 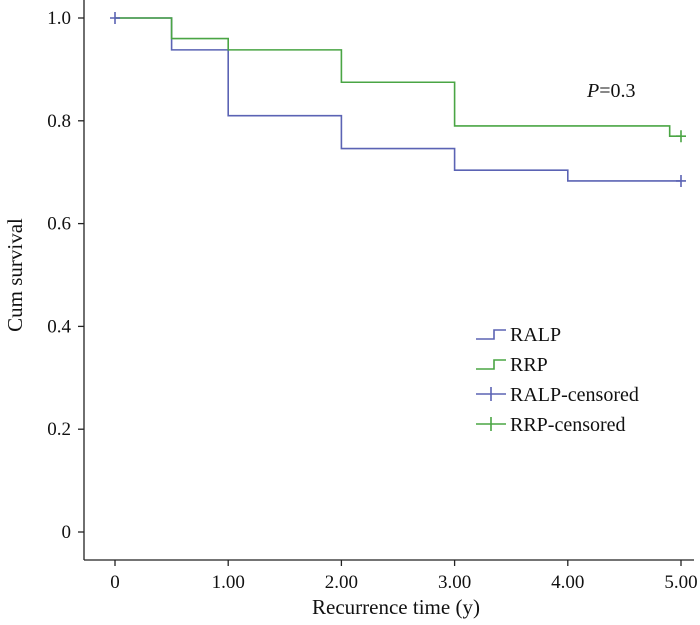 What do you see at coordinates (680, 582) in the screenshot?
I see `x-tick-label: 5.00` at bounding box center [680, 582].